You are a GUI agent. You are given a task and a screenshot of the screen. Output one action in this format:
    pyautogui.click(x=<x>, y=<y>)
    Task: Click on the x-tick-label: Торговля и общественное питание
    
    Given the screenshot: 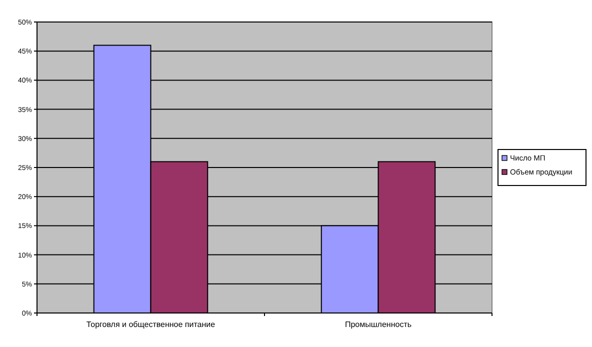 What is the action you would take?
    pyautogui.click(x=151, y=324)
    